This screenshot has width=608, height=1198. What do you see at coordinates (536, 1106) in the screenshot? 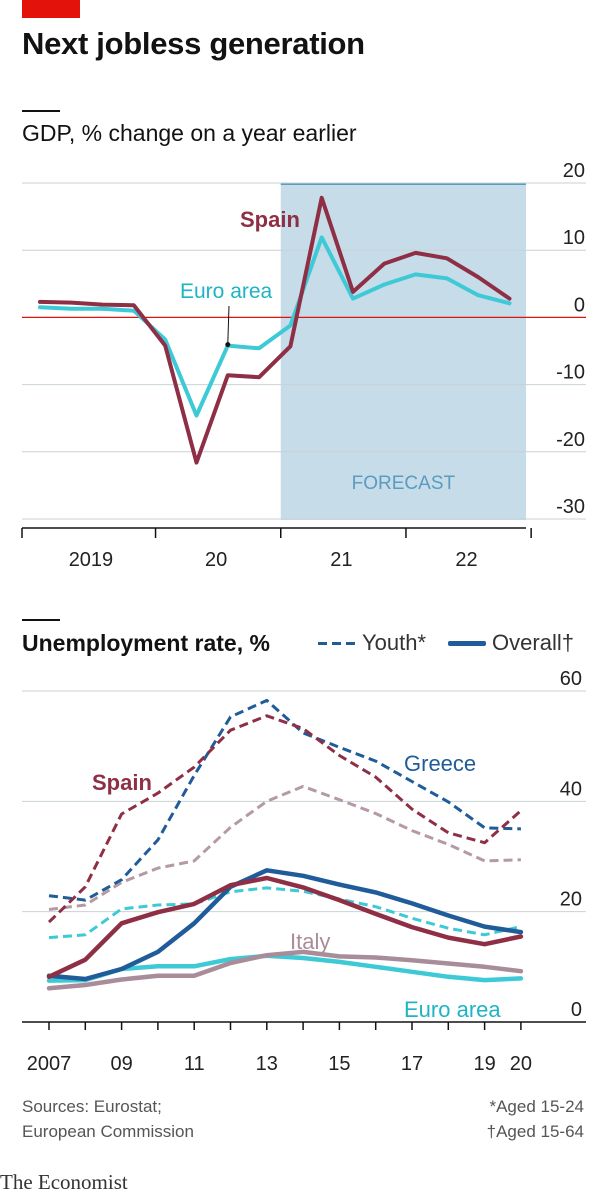
I see `footnote-youth: *Aged 15-24` at bounding box center [536, 1106].